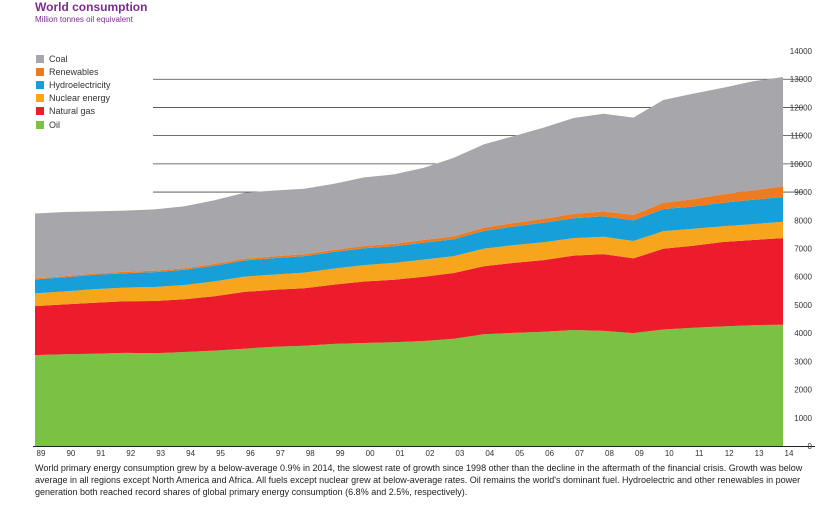  What do you see at coordinates (100, 453) in the screenshot?
I see `x-tick-label: 91` at bounding box center [100, 453].